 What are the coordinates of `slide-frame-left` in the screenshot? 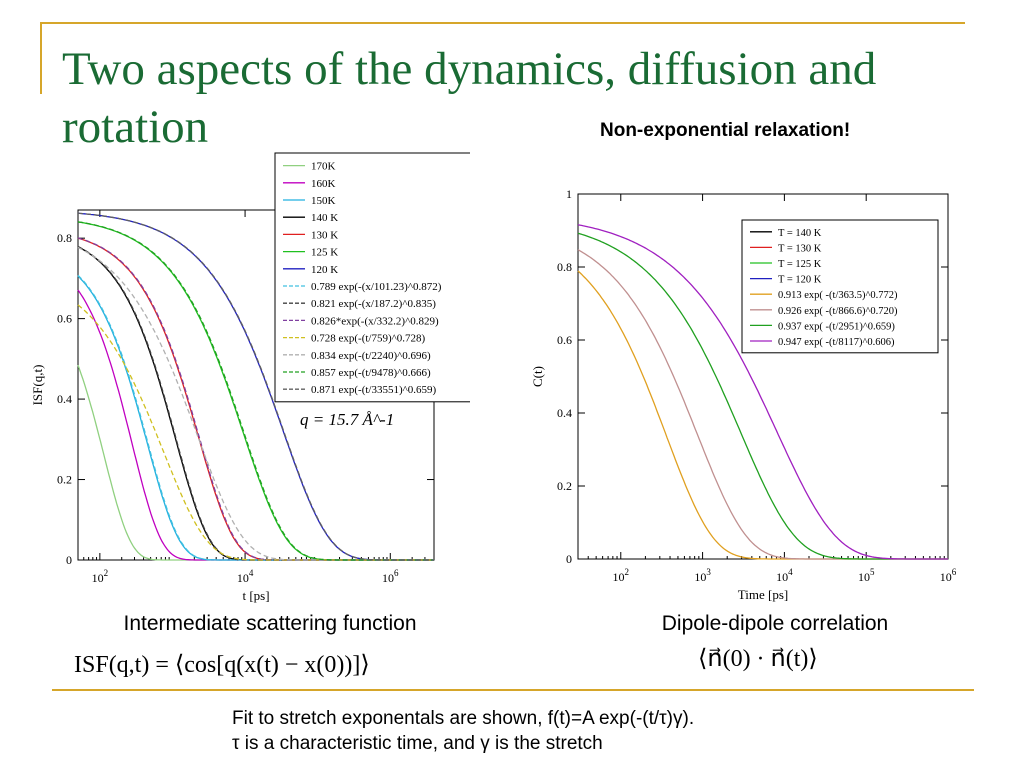 It's located at (41, 58).